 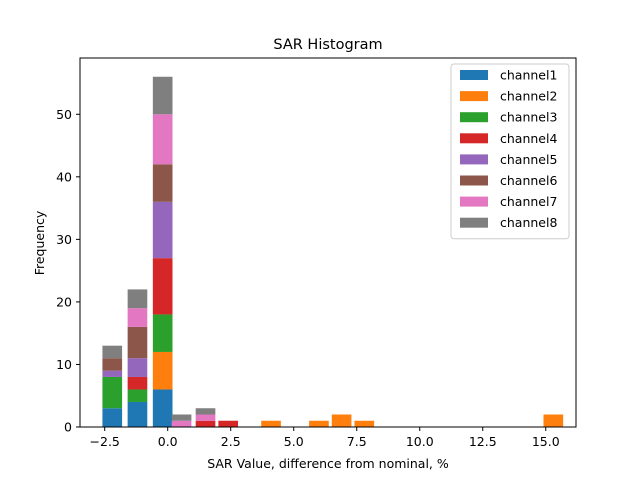 What do you see at coordinates (420, 441) in the screenshot?
I see `x-tick-label: 10.0` at bounding box center [420, 441].